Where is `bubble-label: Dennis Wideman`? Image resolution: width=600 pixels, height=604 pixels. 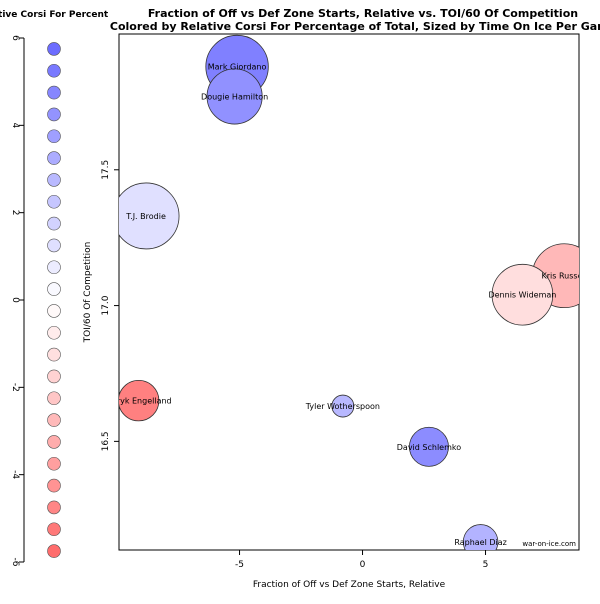
bubble-label: Dennis Wideman is located at coordinates (522, 295).